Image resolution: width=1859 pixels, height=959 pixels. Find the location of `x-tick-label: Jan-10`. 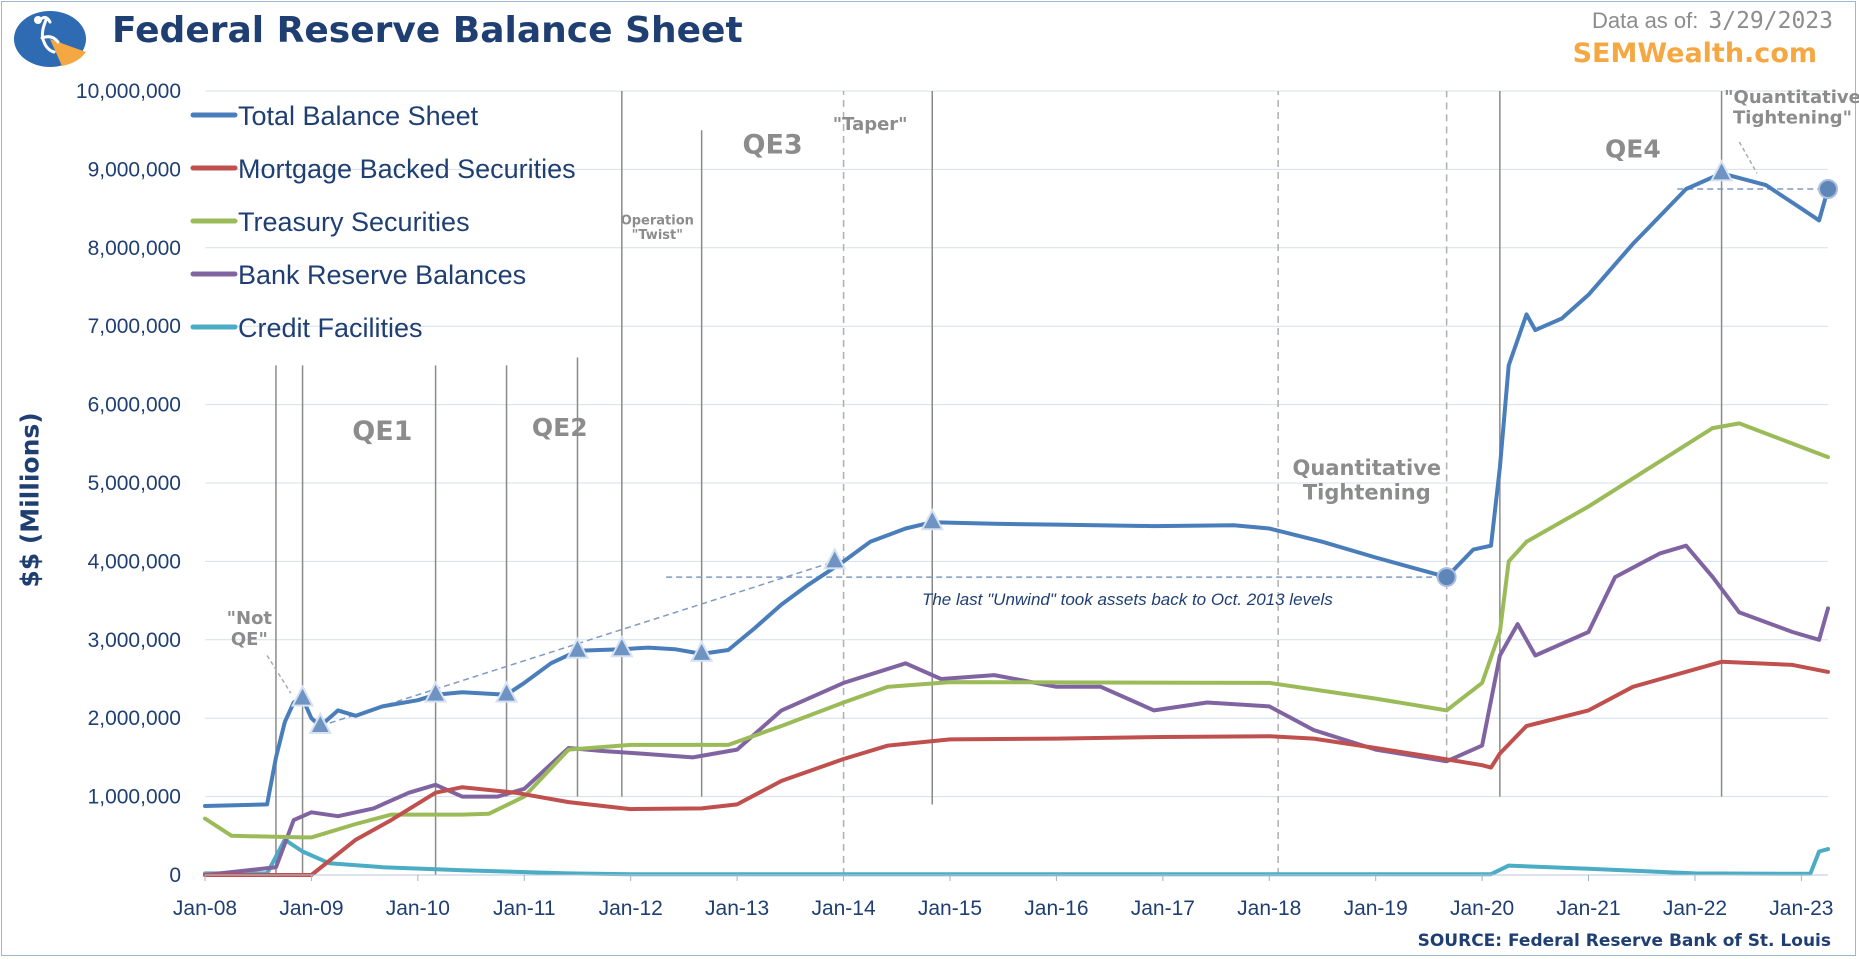

x-tick-label: Jan-10 is located at coordinates (418, 908).